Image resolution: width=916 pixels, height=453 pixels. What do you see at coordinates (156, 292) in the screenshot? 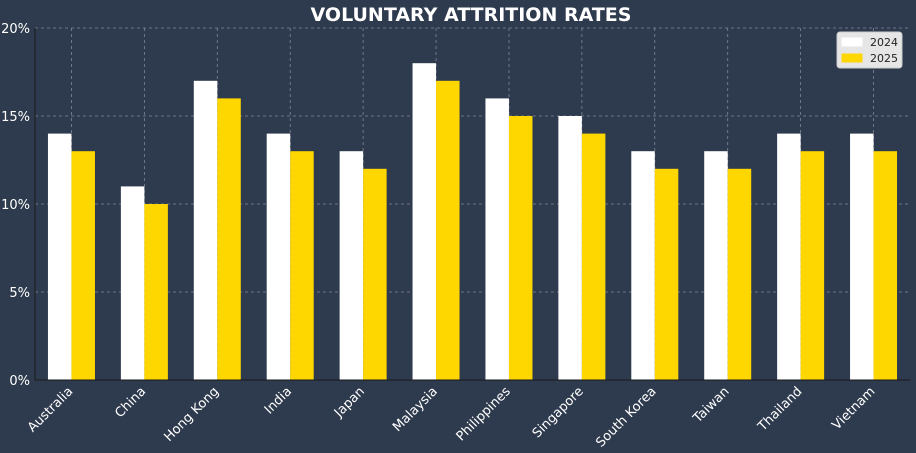
I see `bar-2025-china` at bounding box center [156, 292].